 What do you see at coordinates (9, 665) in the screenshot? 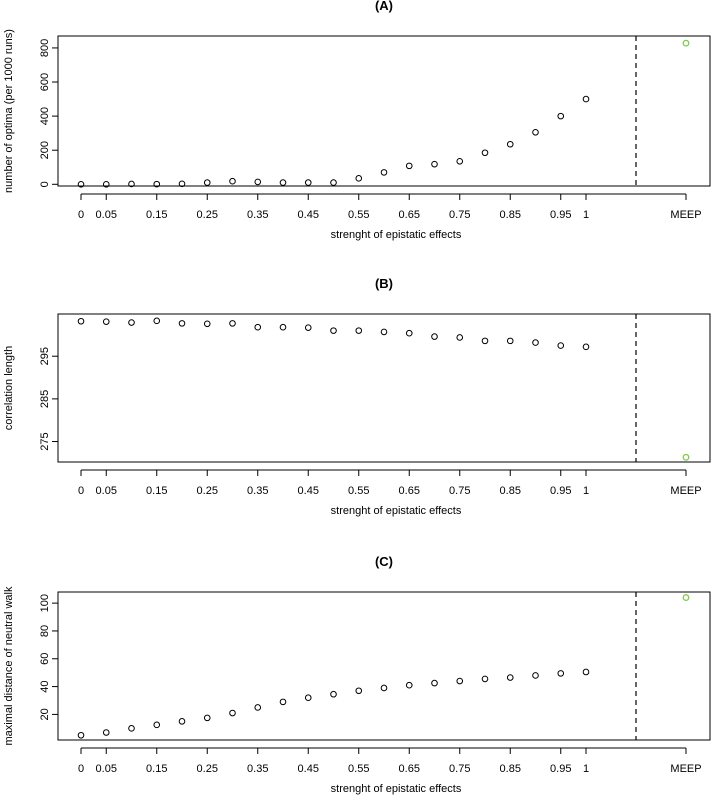
I see `y-axis-label: maximal distance of neutral walk` at bounding box center [9, 665].